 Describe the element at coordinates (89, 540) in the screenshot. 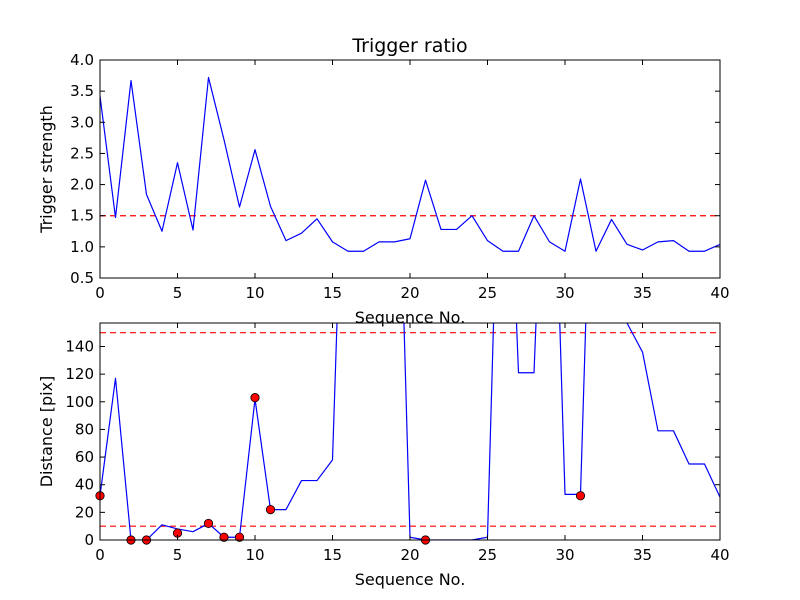

I see `y-tick-label: 0` at that location.